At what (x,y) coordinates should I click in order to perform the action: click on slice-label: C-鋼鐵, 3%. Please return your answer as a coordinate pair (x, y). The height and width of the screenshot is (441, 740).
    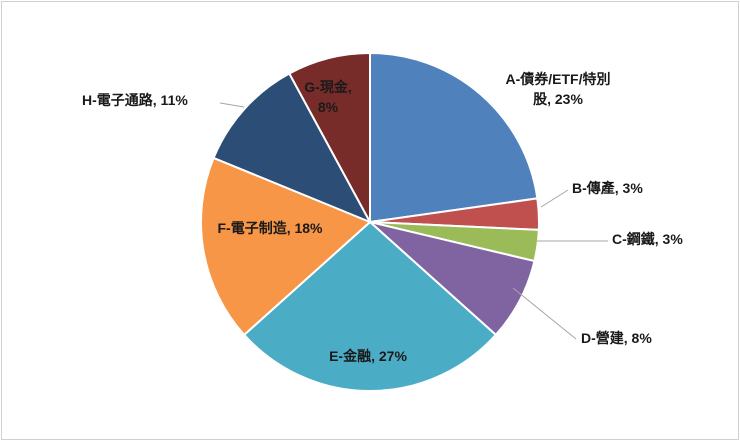
    Looking at the image, I should click on (647, 239).